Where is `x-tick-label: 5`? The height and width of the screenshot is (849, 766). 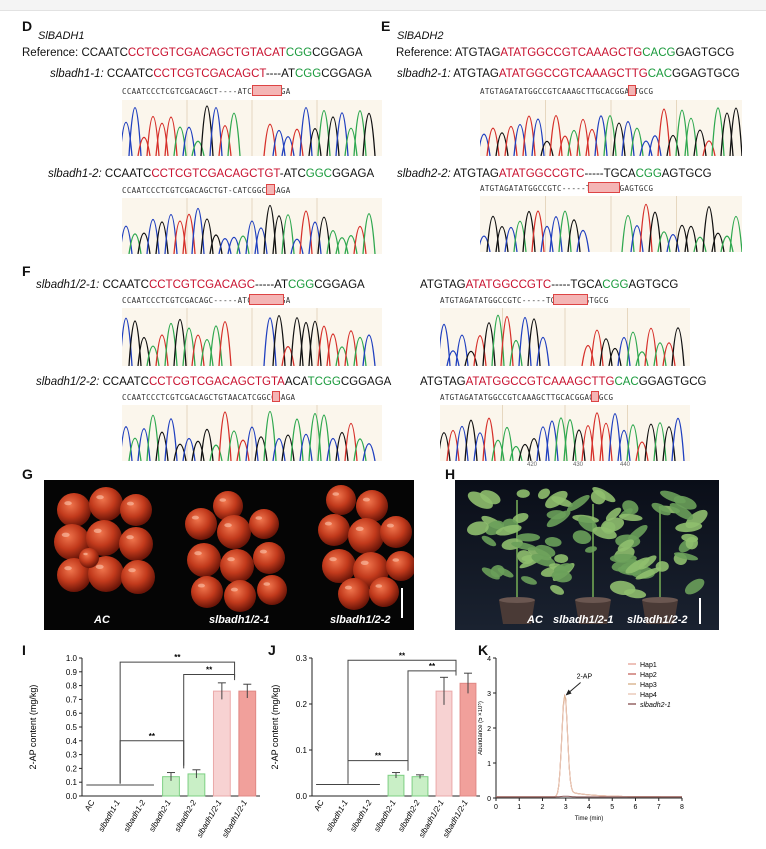
x-tick-label: 5 is located at coordinates (612, 807).